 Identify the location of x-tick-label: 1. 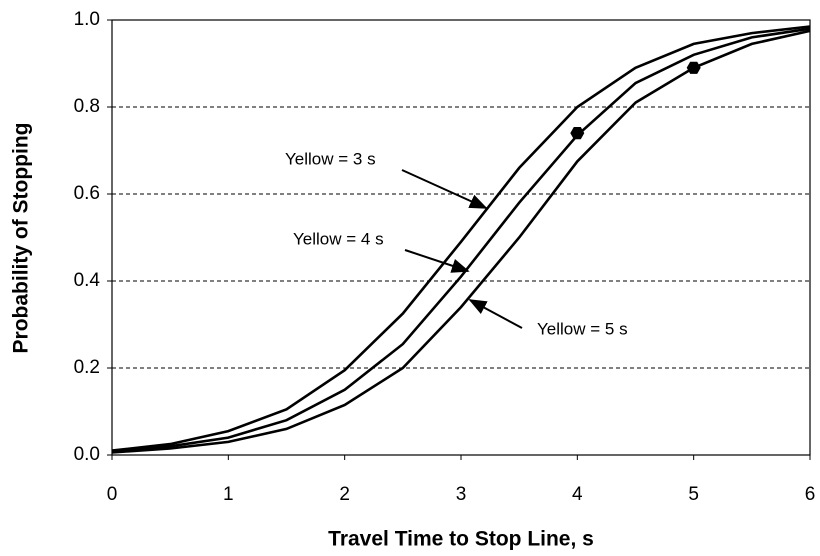
(228, 494).